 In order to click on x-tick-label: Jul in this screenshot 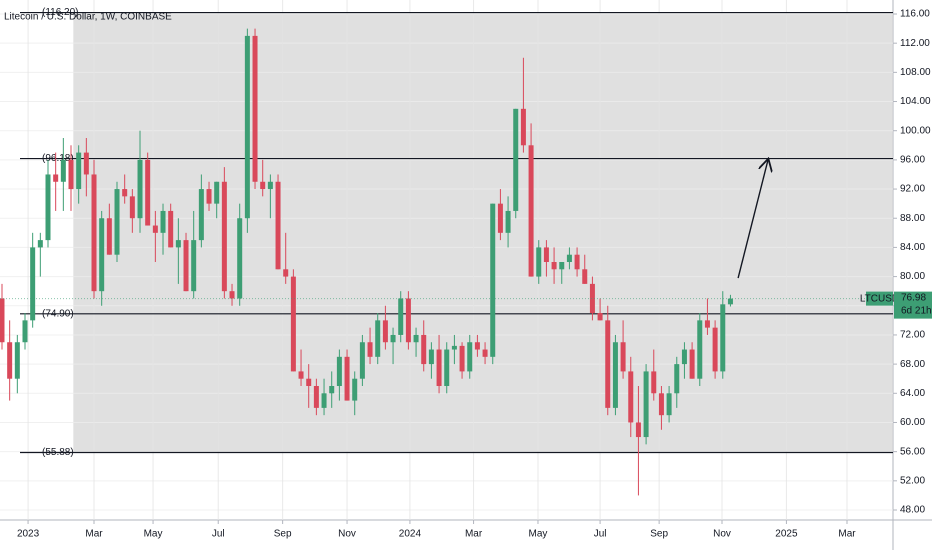, I will do `click(218, 534)`.